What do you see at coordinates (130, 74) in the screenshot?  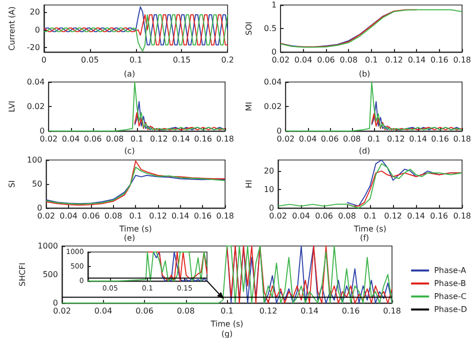 I see `text: (a)` at bounding box center [130, 74].